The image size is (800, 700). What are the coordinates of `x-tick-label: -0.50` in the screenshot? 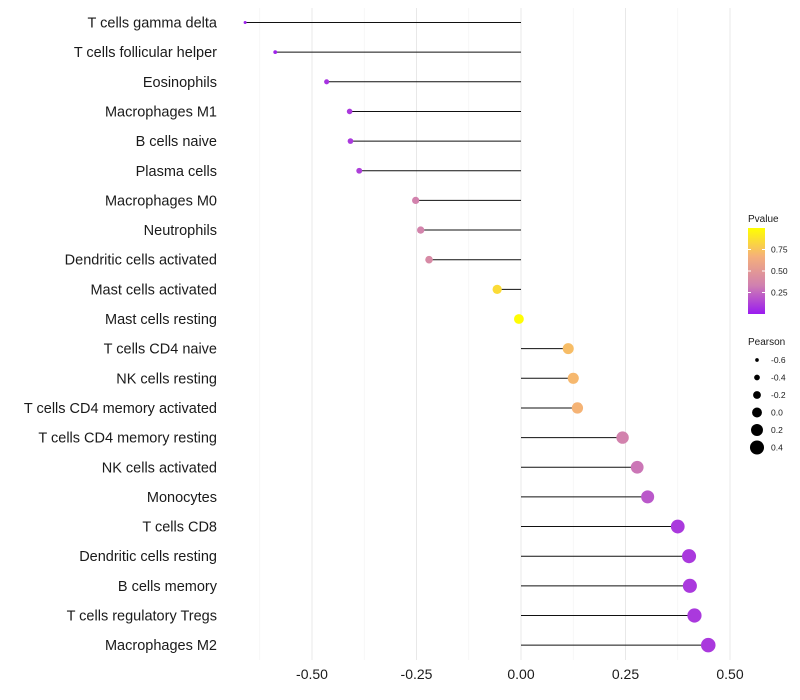 It's located at (312, 674).